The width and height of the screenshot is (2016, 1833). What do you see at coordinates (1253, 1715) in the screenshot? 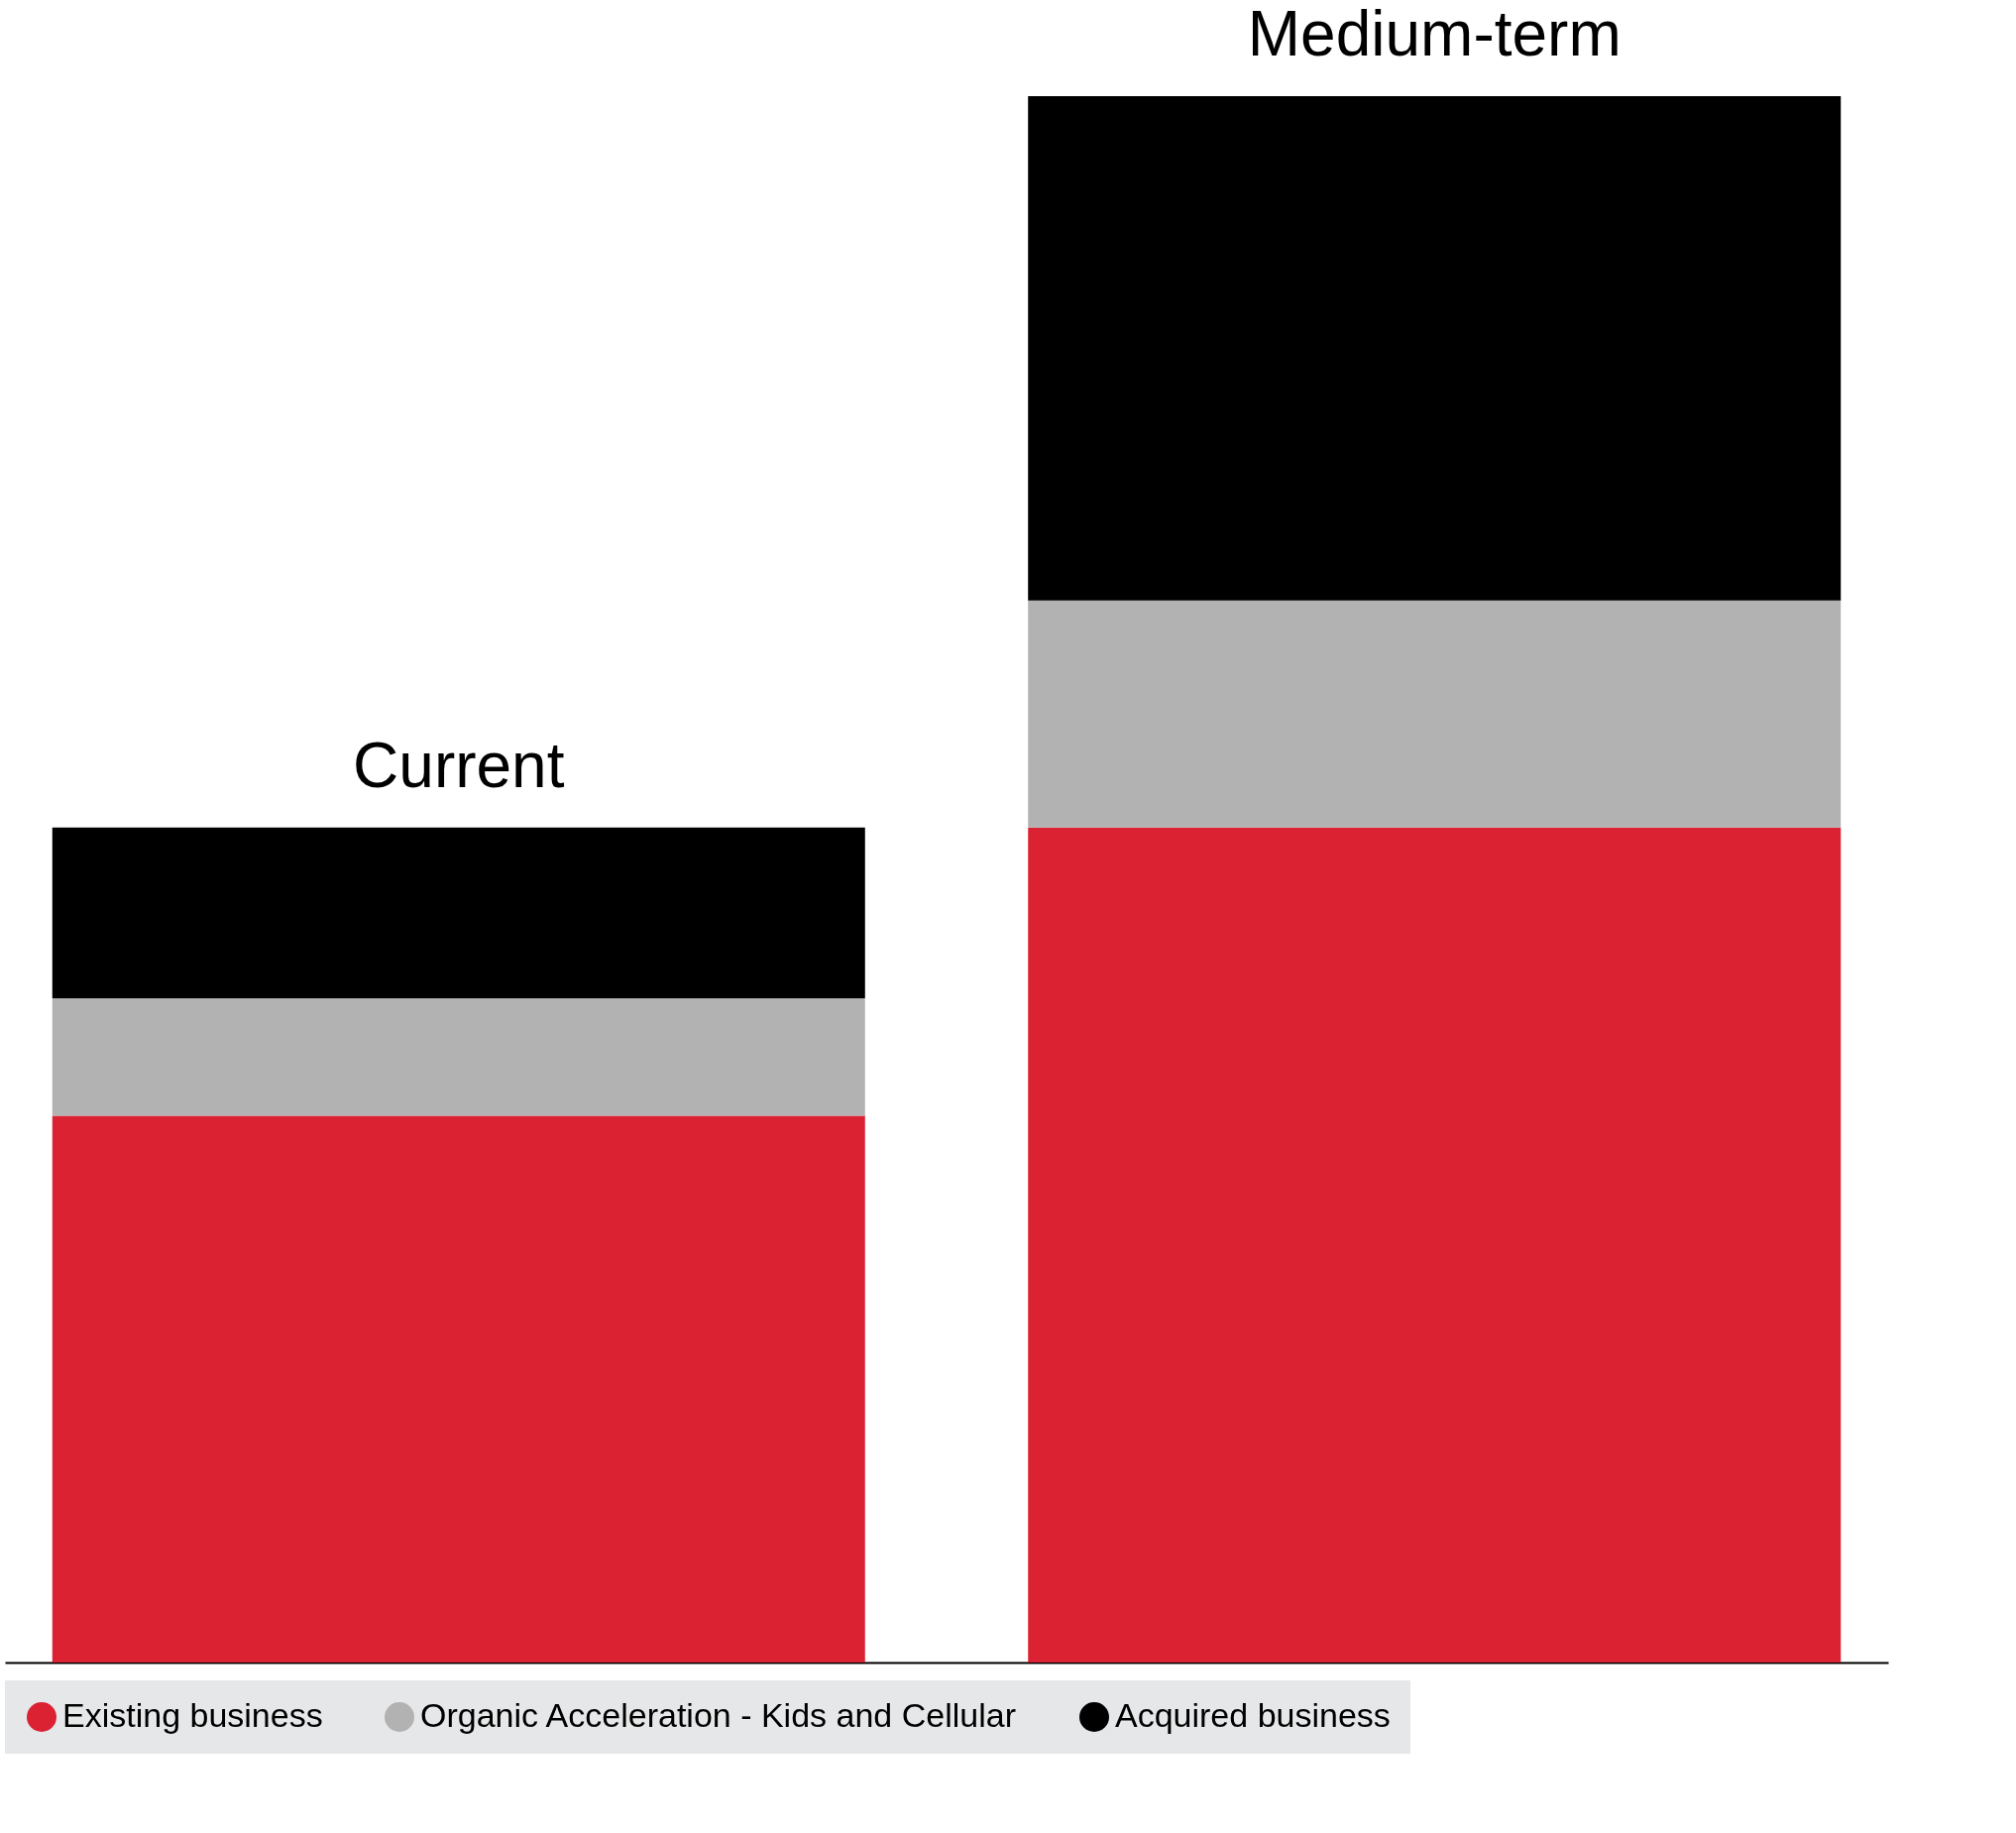
I see `legend-label: Acquired business` at bounding box center [1253, 1715].